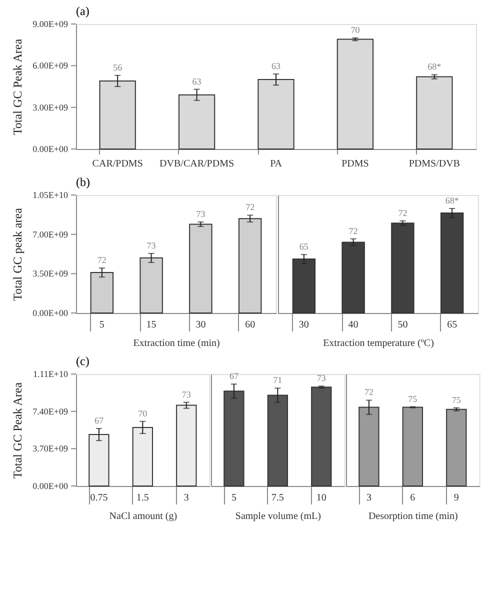 The height and width of the screenshot is (590, 504). Describe the element at coordinates (118, 67) in the screenshot. I see `annotation: 56` at that location.